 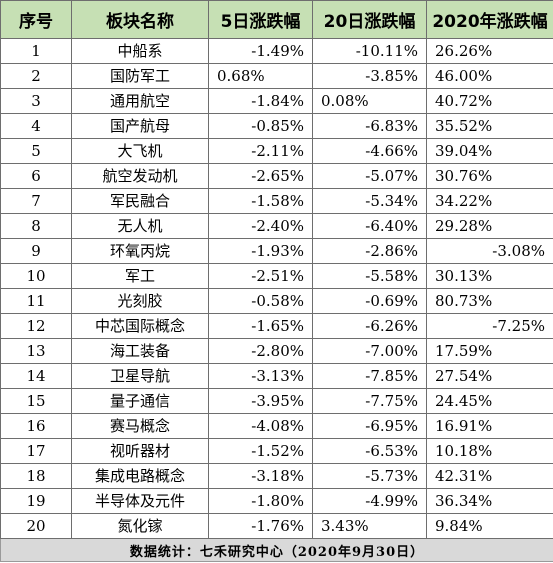 I want to click on change-20day: -0.69%, so click(x=369, y=301).